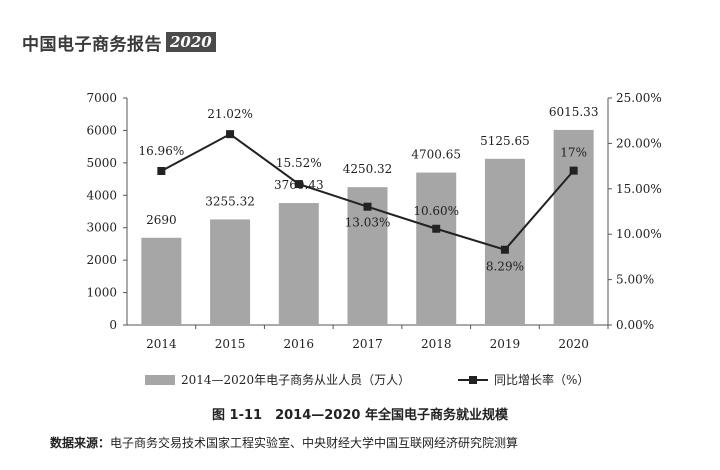  What do you see at coordinates (639, 143) in the screenshot?
I see `right-tick-label: 20.00%` at bounding box center [639, 143].